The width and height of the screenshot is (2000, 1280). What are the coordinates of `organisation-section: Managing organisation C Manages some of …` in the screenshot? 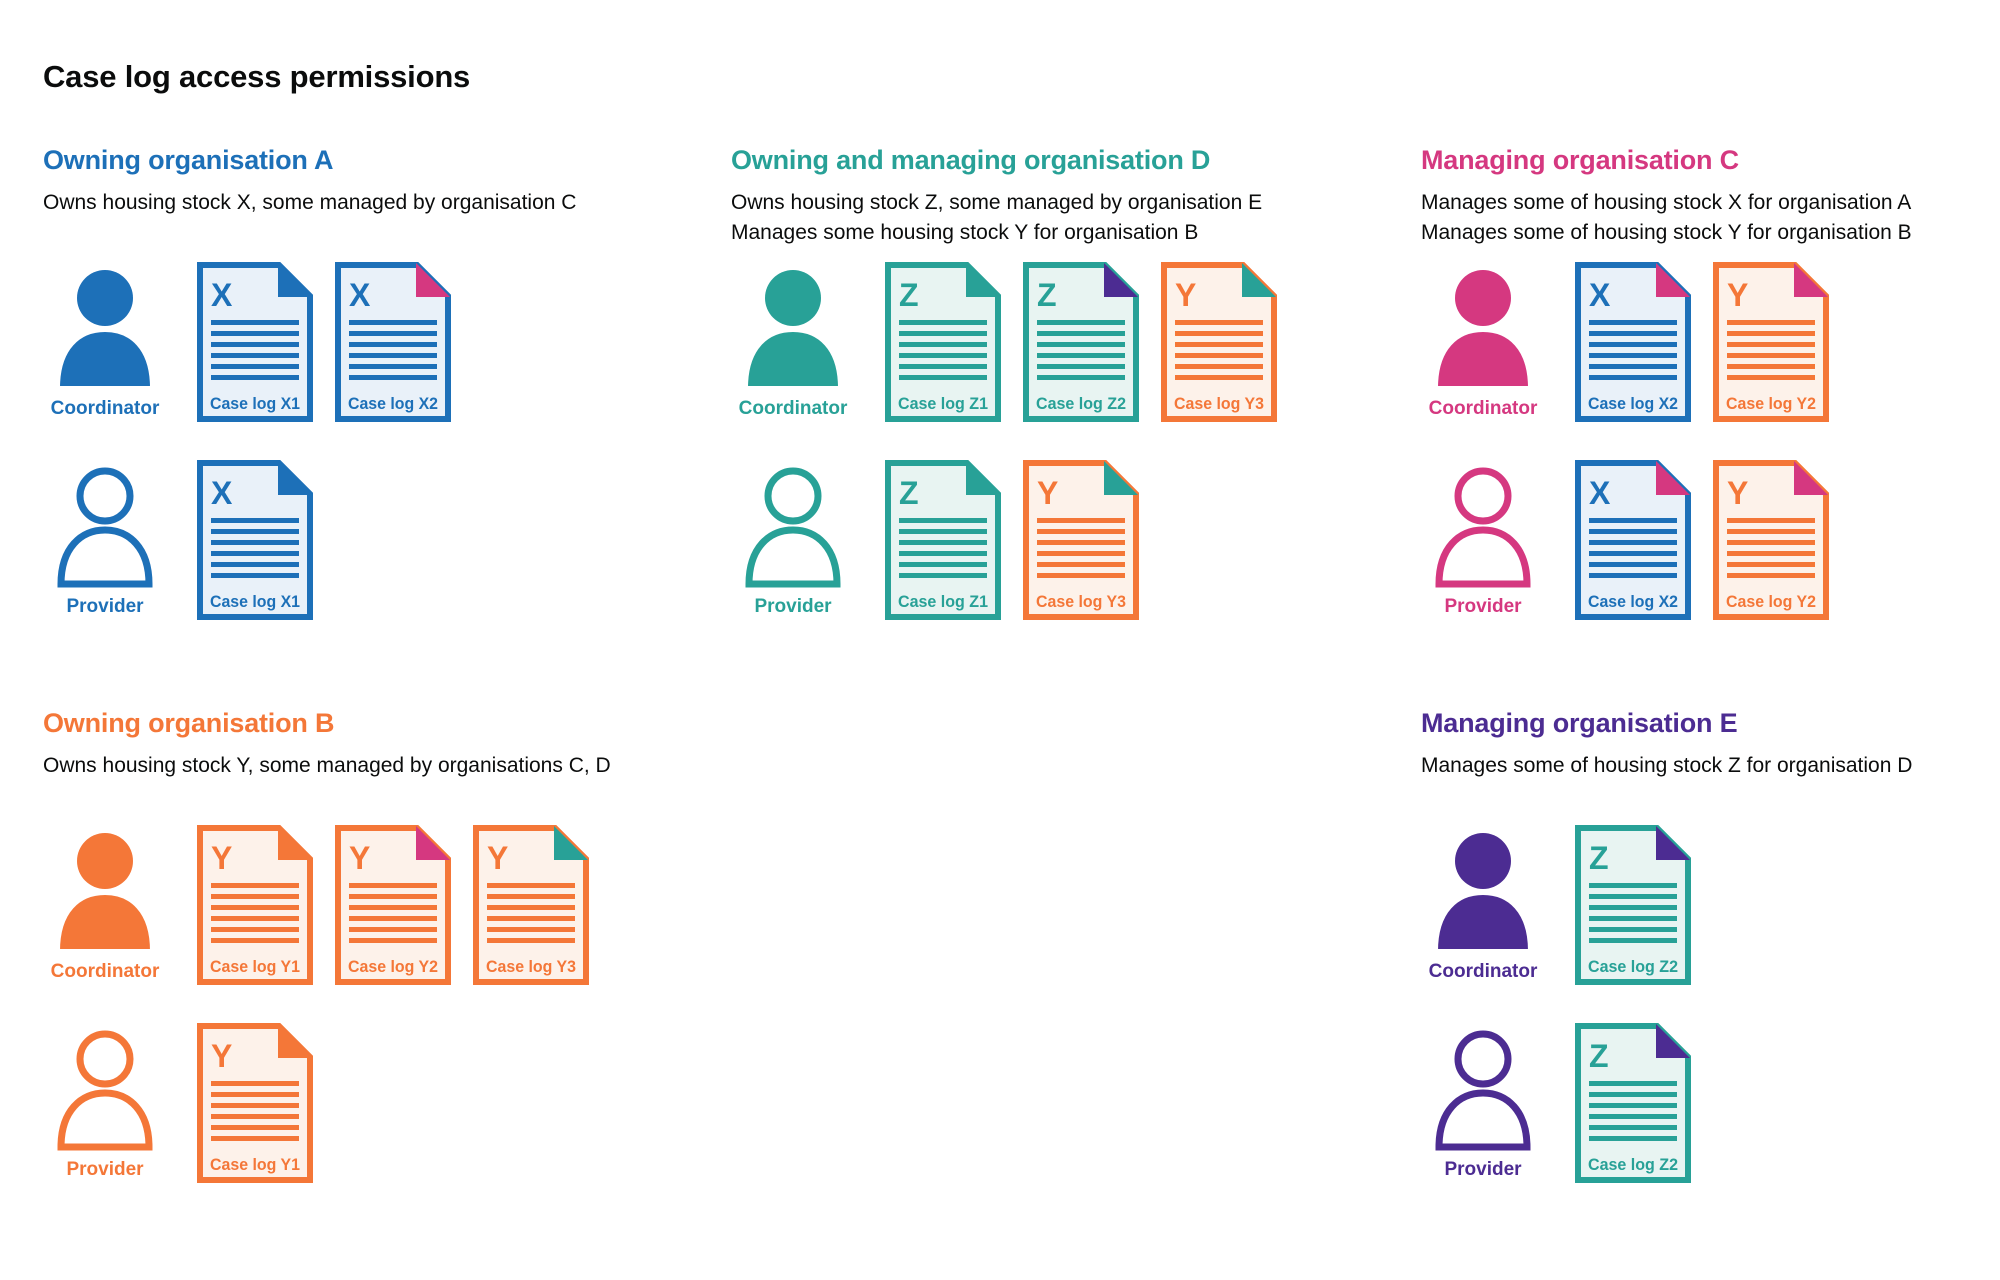 It's located at (1666, 401).